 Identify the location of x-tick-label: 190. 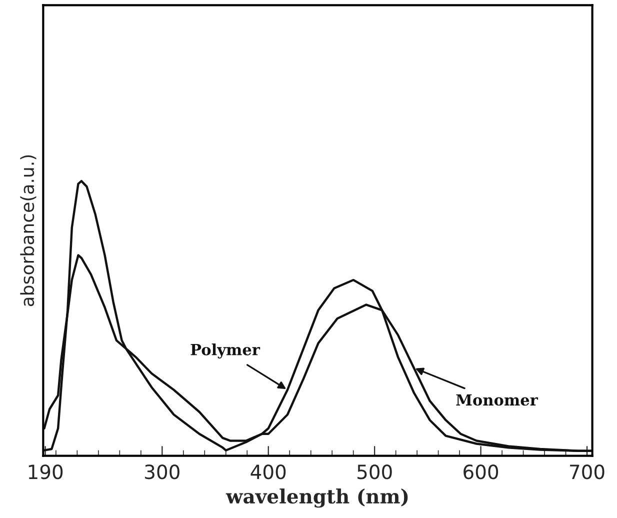
(45, 472).